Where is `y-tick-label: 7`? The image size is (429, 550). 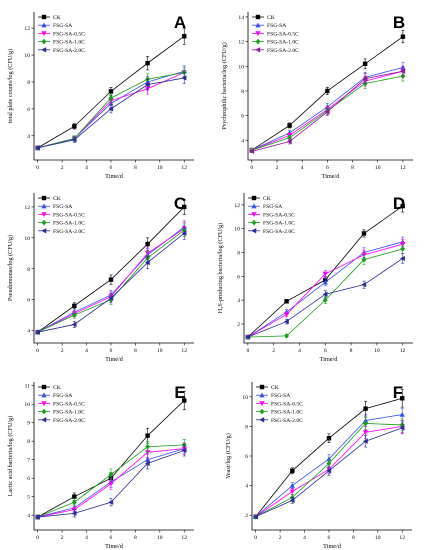 y-tick-label: 7 is located at coordinates (28, 461).